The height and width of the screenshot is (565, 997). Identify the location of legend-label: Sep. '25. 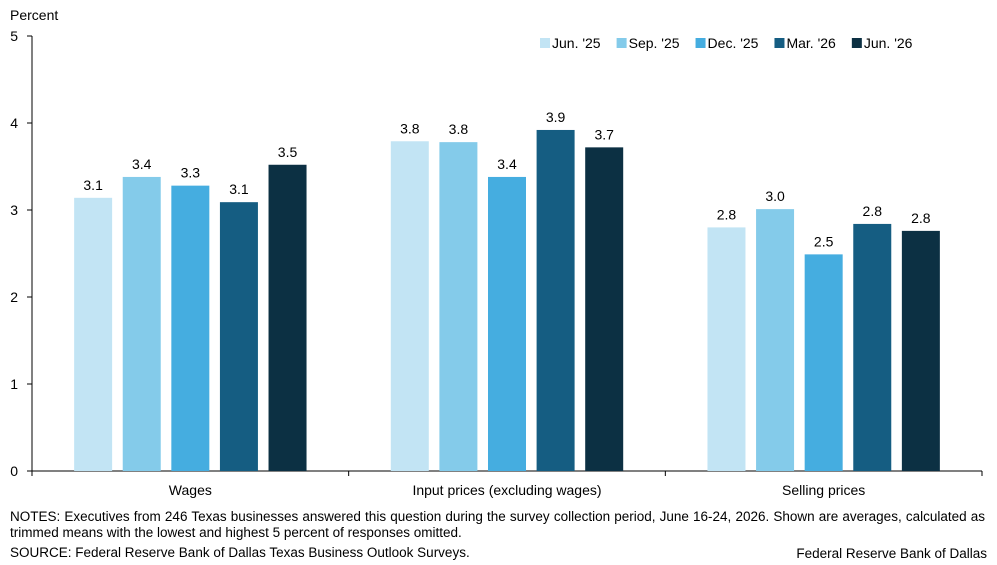
(654, 43).